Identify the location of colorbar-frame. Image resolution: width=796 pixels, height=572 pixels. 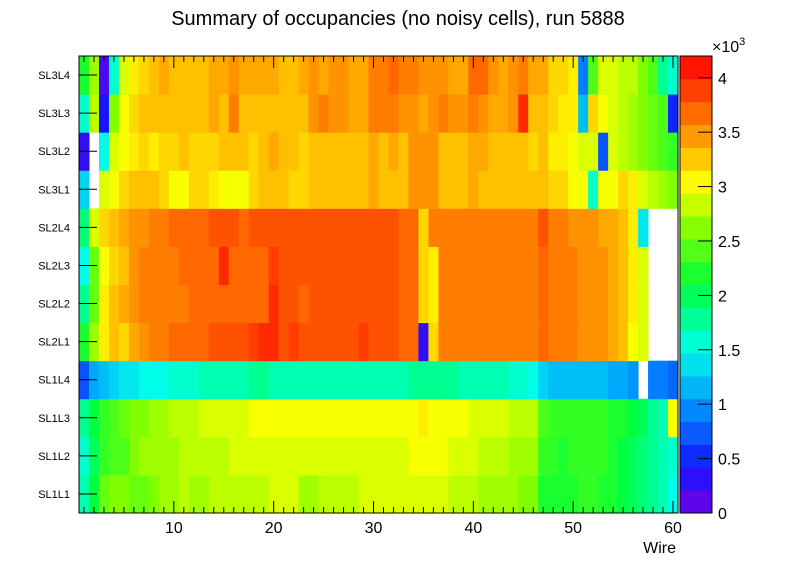
(696, 284).